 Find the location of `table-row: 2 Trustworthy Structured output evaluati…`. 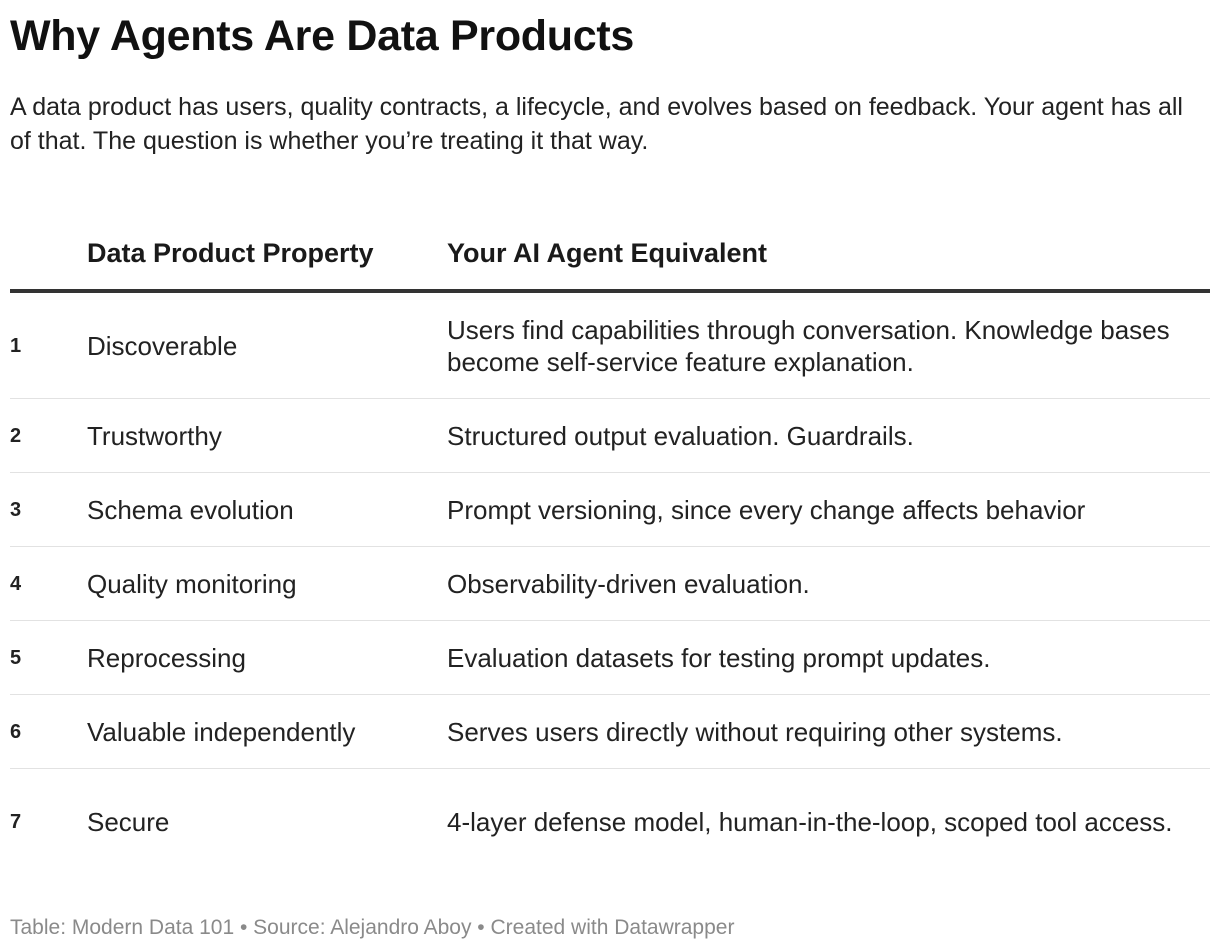

table-row: 2 Trustworthy Structured output evaluati… is located at coordinates (610, 436).